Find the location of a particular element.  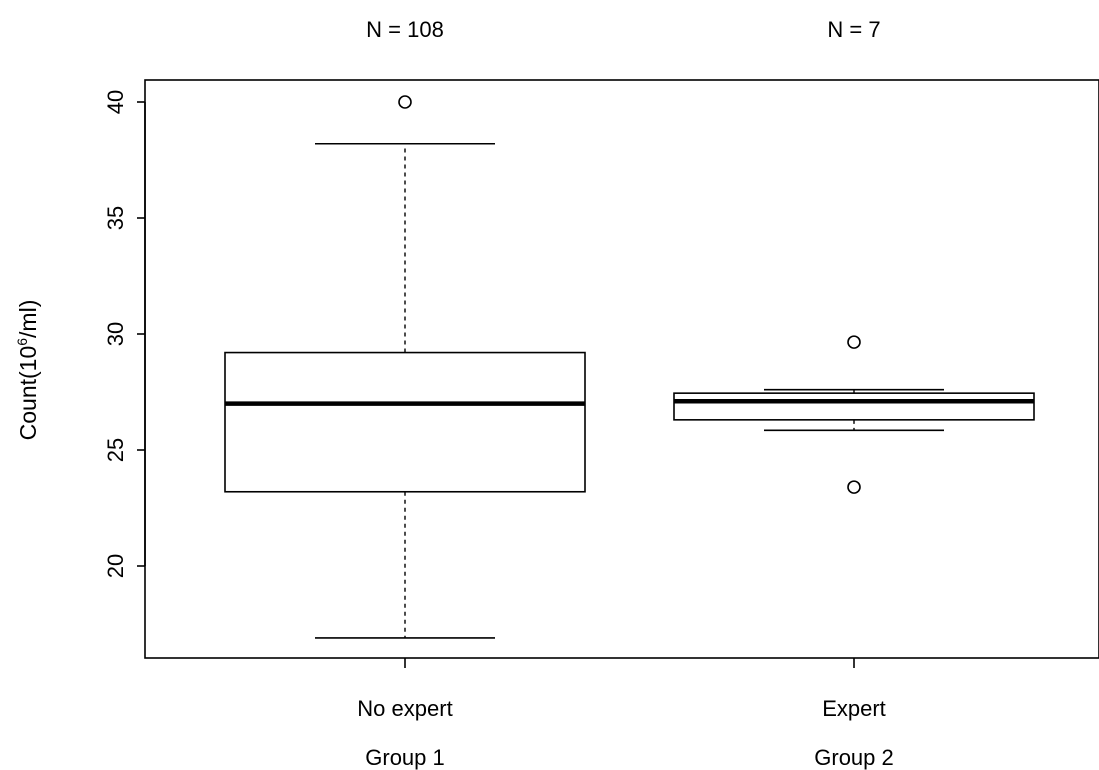

y-tick-label-20: 20 is located at coordinates (115, 566).